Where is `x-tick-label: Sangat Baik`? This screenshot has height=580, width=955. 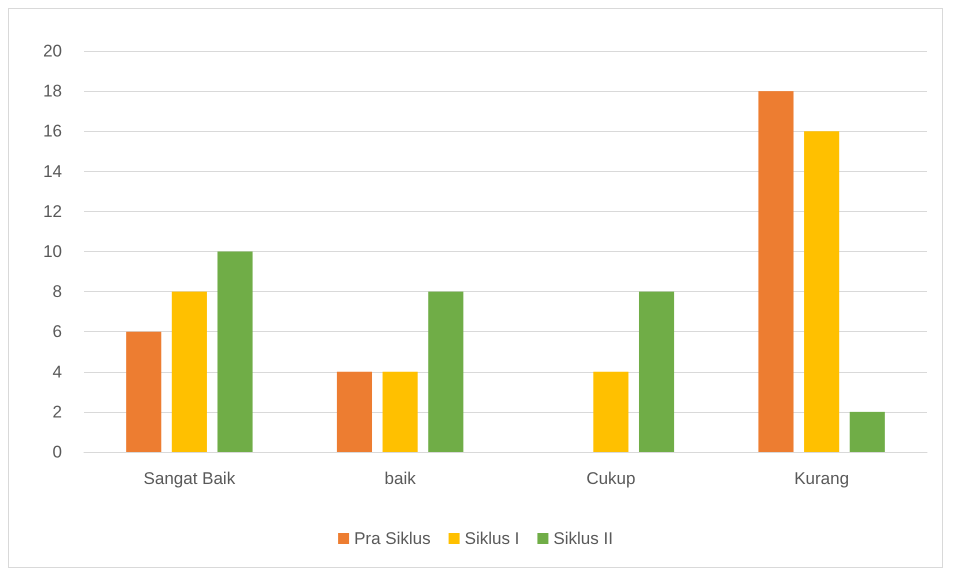
x-tick-label: Sangat Baik is located at coordinates (190, 478).